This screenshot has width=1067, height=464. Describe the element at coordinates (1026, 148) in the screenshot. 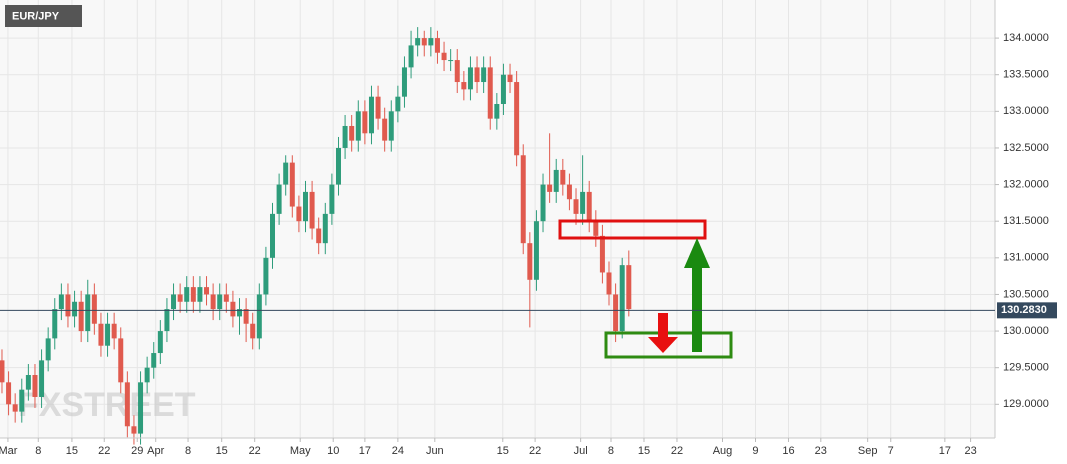

I see `y-tick-label: 132.5000` at that location.